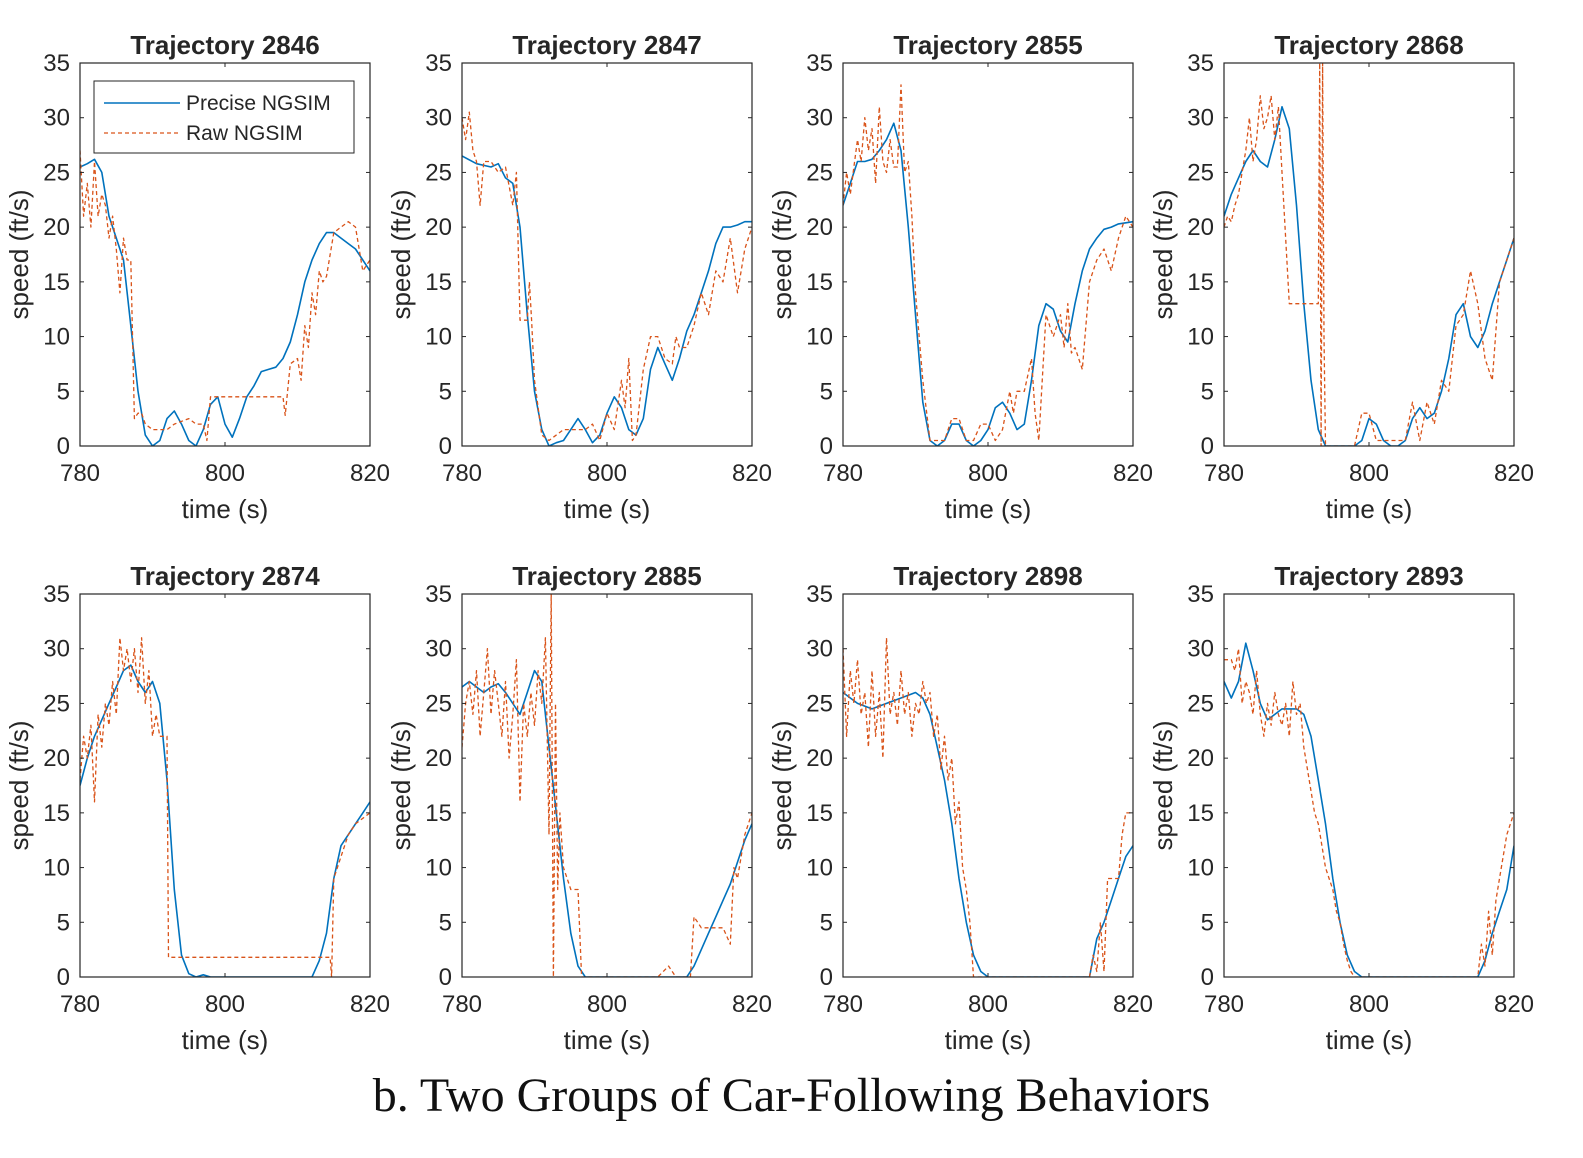  What do you see at coordinates (606, 45) in the screenshot?
I see `panel-title: Trajectory 2847` at bounding box center [606, 45].